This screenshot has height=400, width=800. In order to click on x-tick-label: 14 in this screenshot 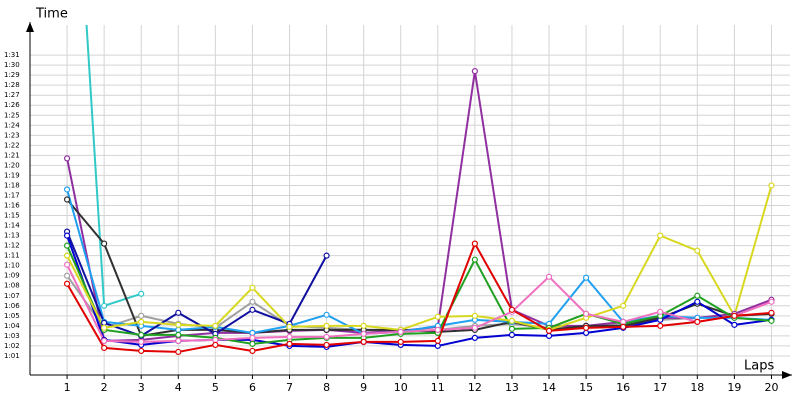, I will do `click(549, 387)`.